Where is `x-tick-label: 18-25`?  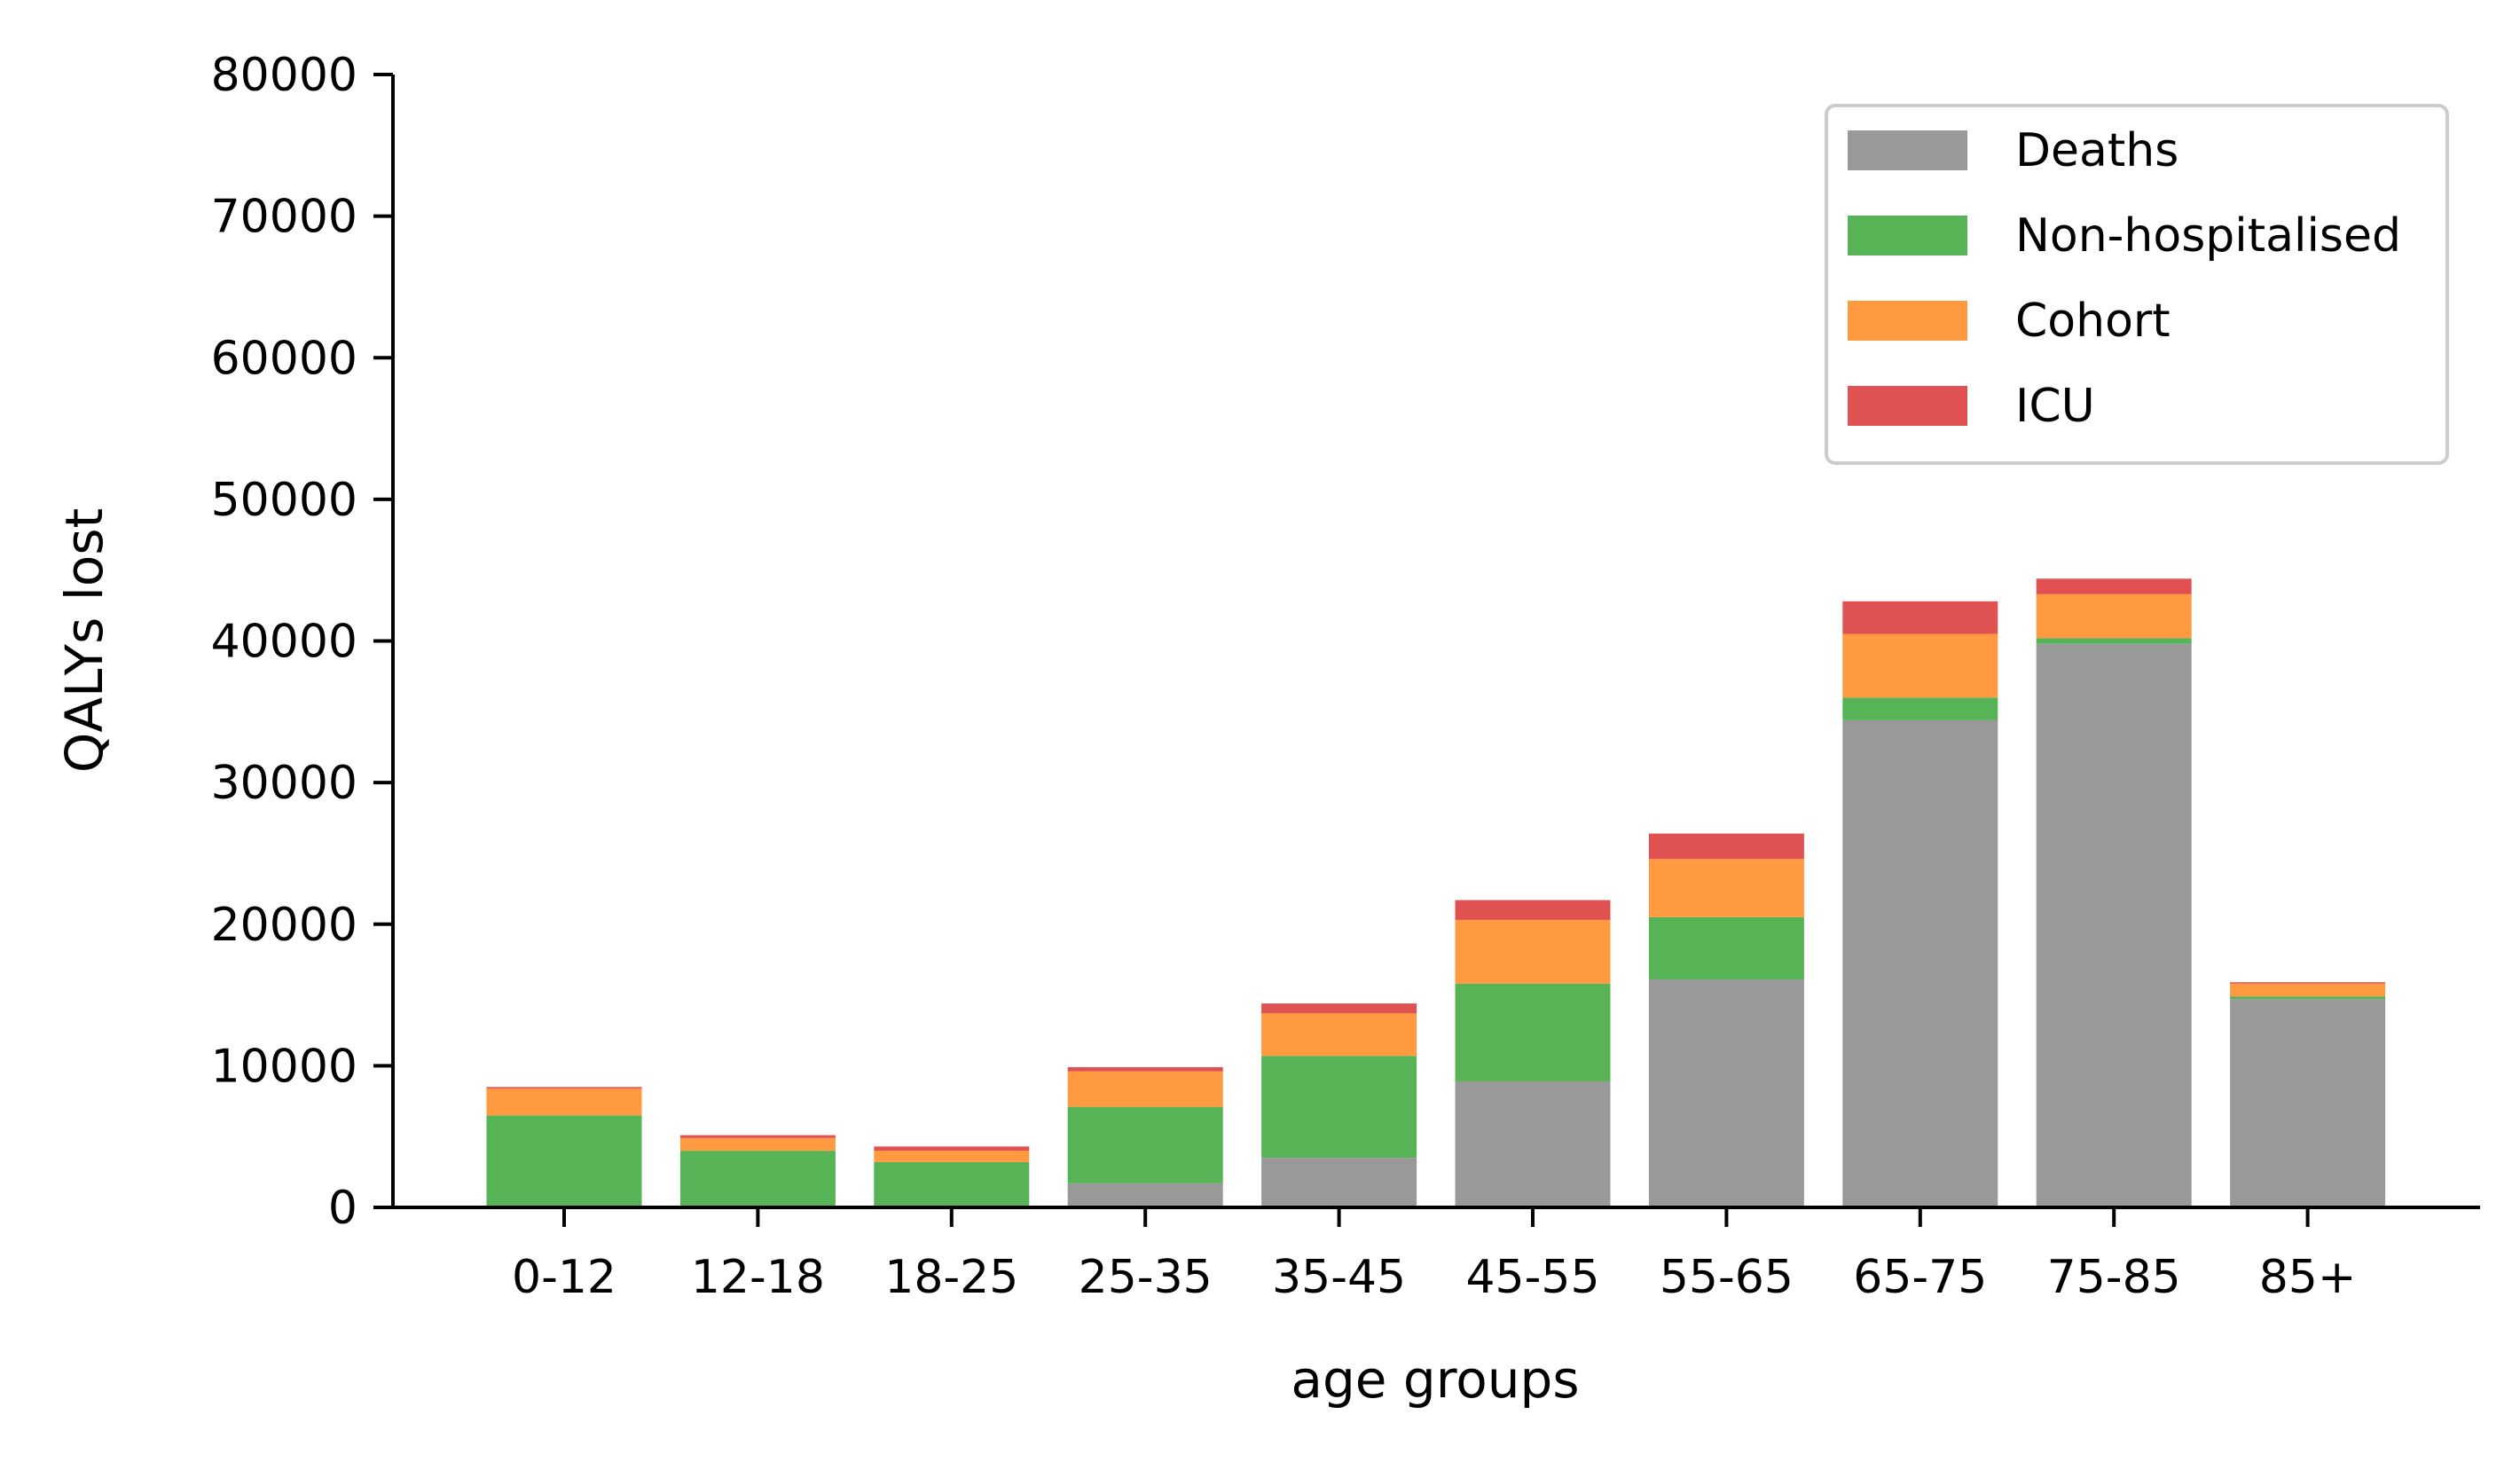
x-tick-label: 18-25 is located at coordinates (951, 1278).